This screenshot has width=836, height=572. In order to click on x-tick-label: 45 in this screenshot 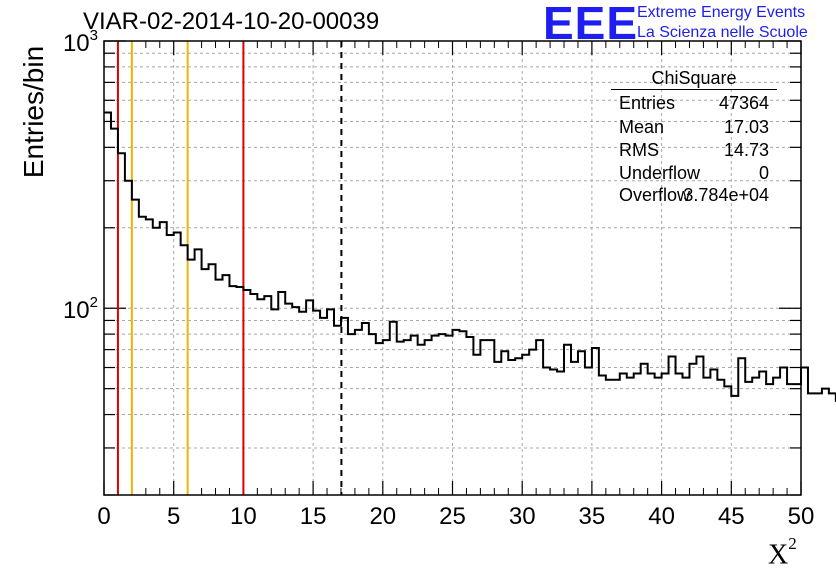, I will do `click(731, 516)`.